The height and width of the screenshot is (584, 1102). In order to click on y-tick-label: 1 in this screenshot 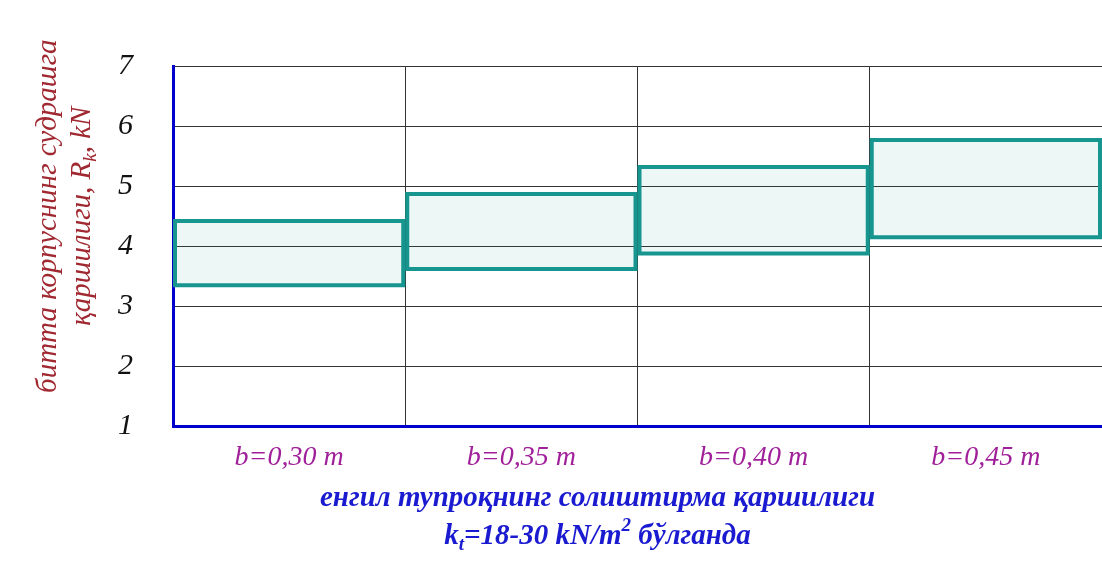, I will do `click(125, 424)`.